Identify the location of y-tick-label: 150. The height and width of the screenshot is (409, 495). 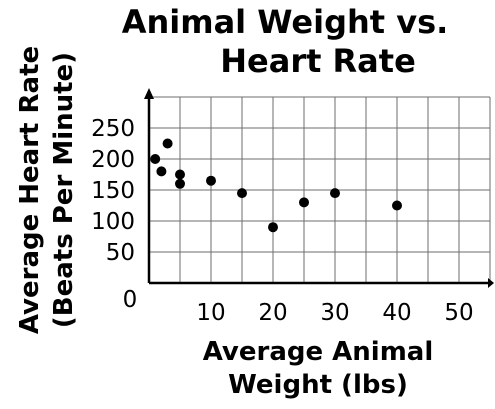
(113, 191).